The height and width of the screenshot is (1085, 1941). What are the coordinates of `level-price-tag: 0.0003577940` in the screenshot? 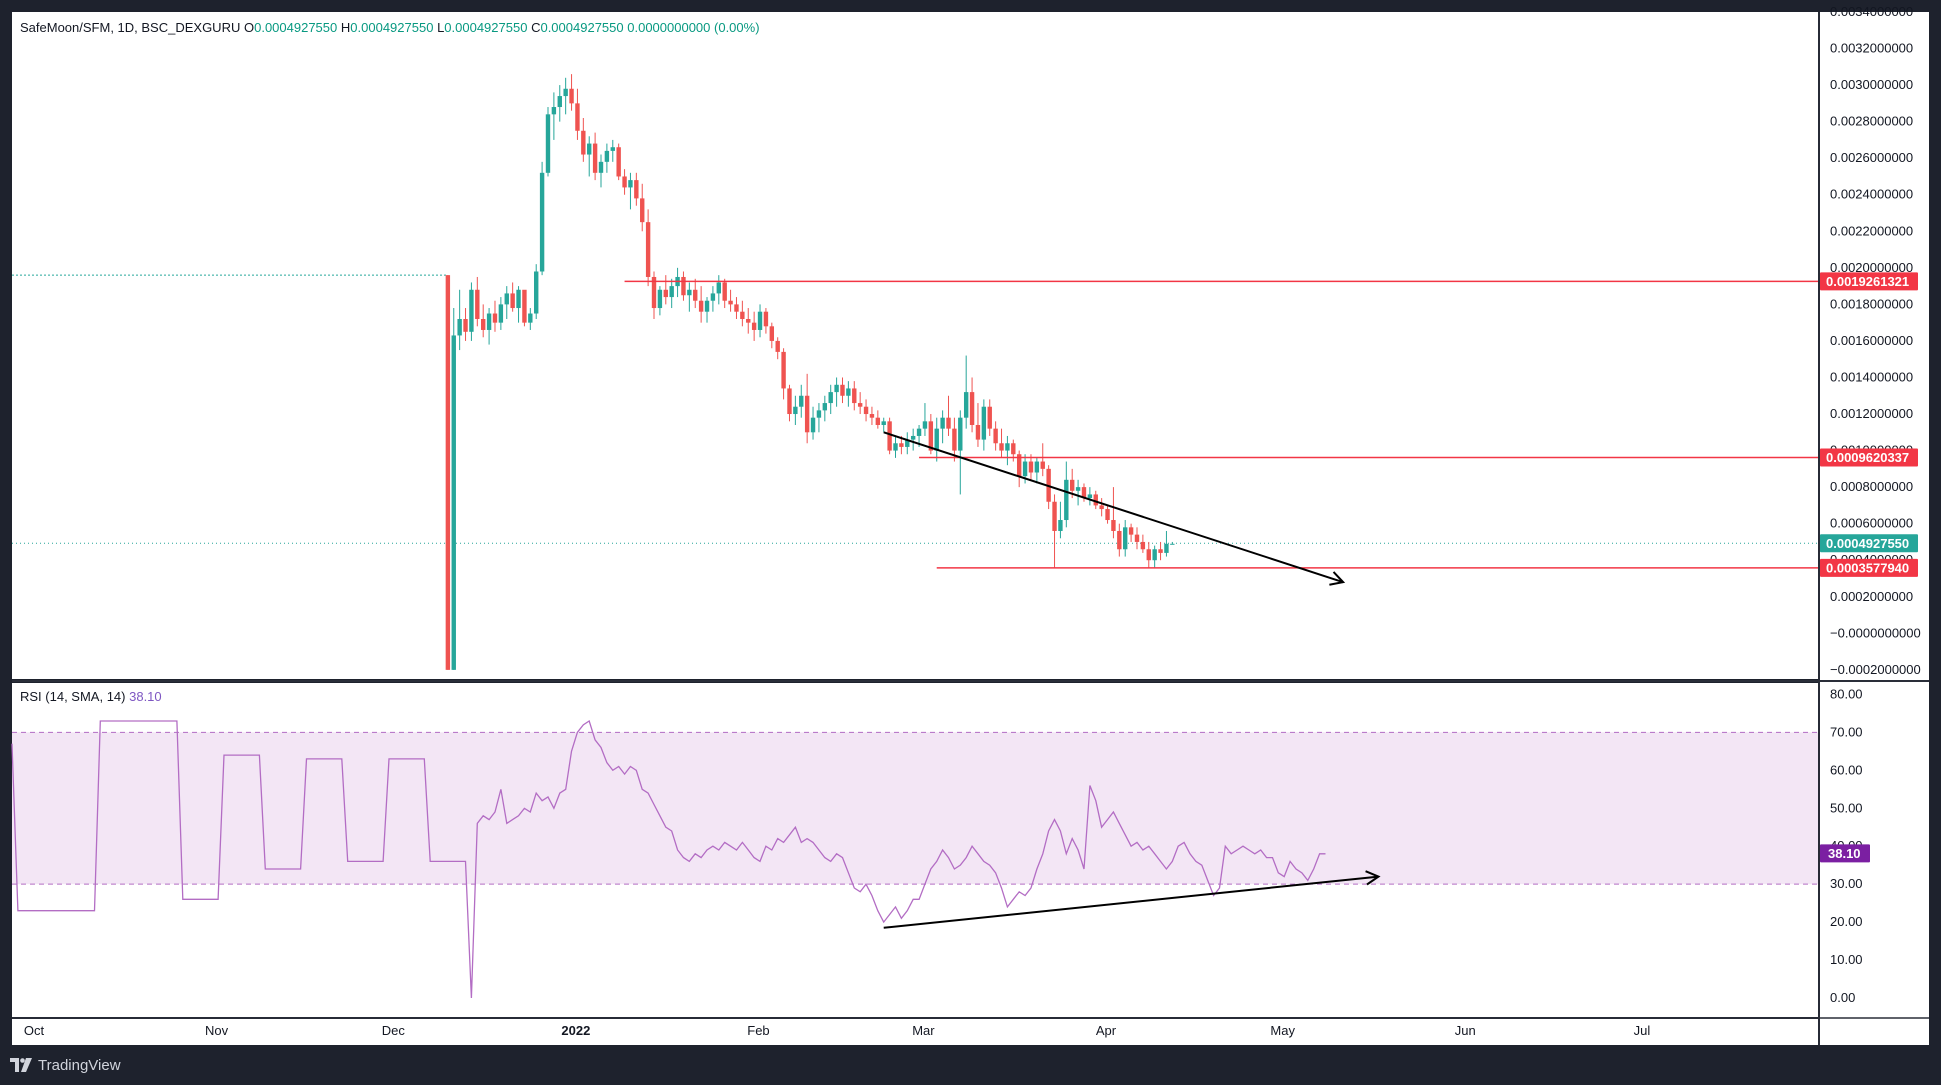 It's located at (1867, 567).